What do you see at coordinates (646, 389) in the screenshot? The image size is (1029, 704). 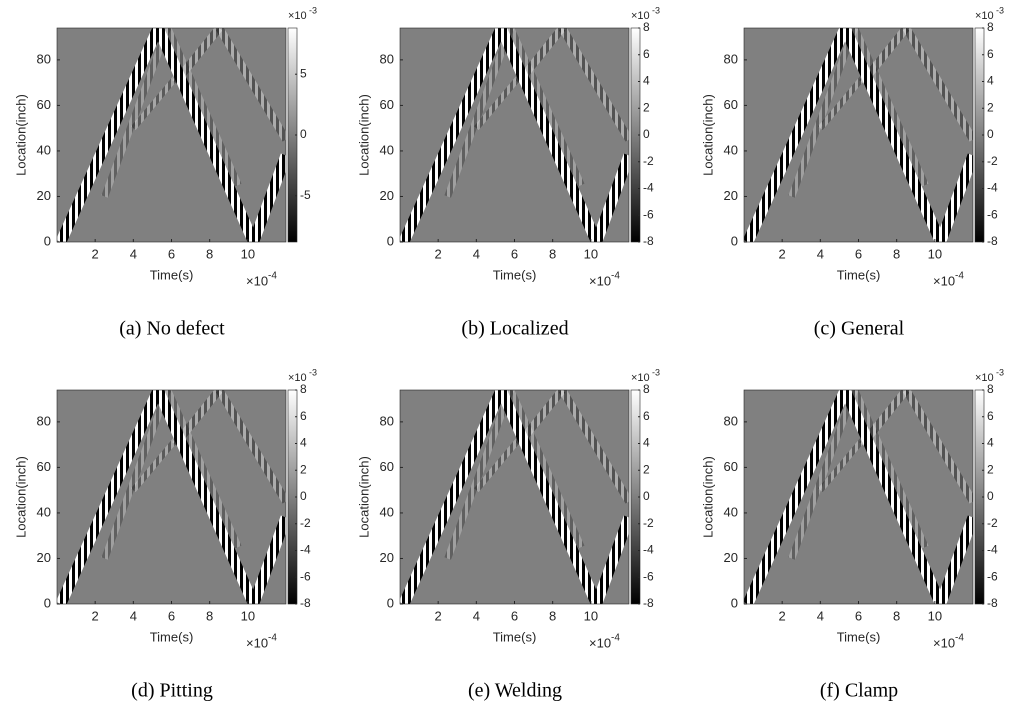 I see `colorbar-tick-label: 8` at bounding box center [646, 389].